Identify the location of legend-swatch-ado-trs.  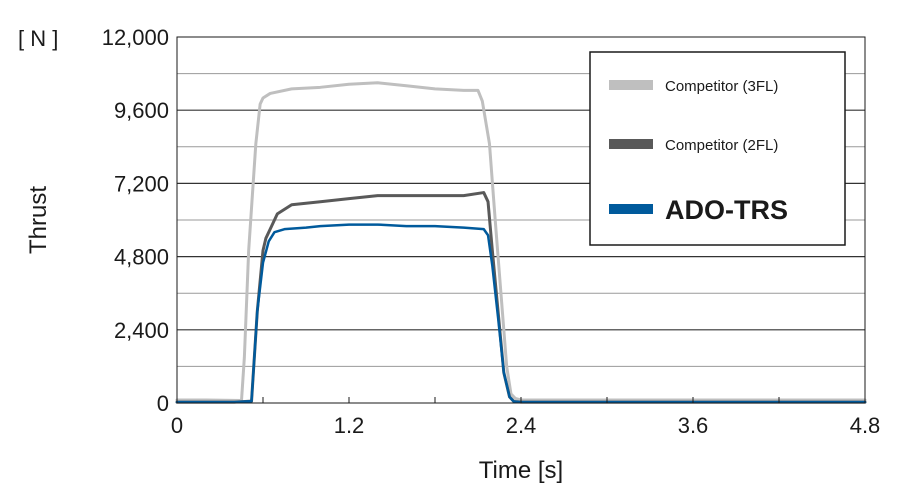
(631, 209).